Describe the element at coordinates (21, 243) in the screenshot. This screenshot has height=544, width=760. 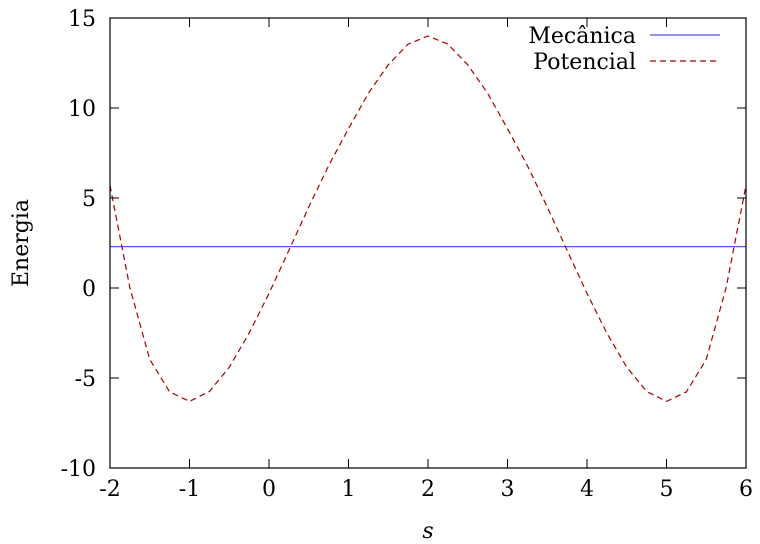
I see `y-axis-title: Energia` at that location.